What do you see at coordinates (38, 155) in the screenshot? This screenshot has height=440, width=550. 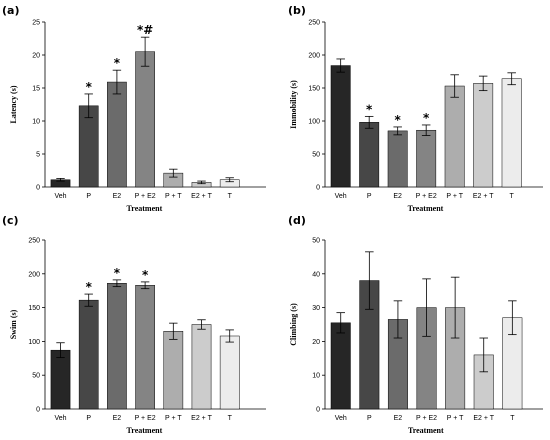 I see `y-tick-label: 5` at bounding box center [38, 155].